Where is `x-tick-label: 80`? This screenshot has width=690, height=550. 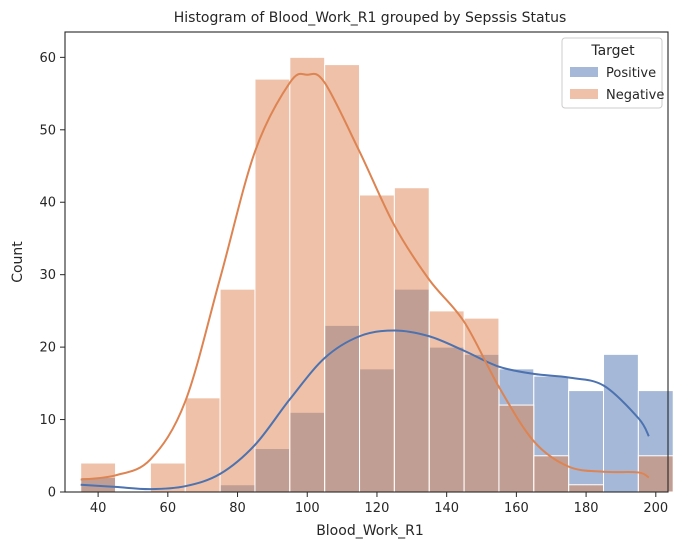
x-tick-label: 80 is located at coordinates (237, 508).